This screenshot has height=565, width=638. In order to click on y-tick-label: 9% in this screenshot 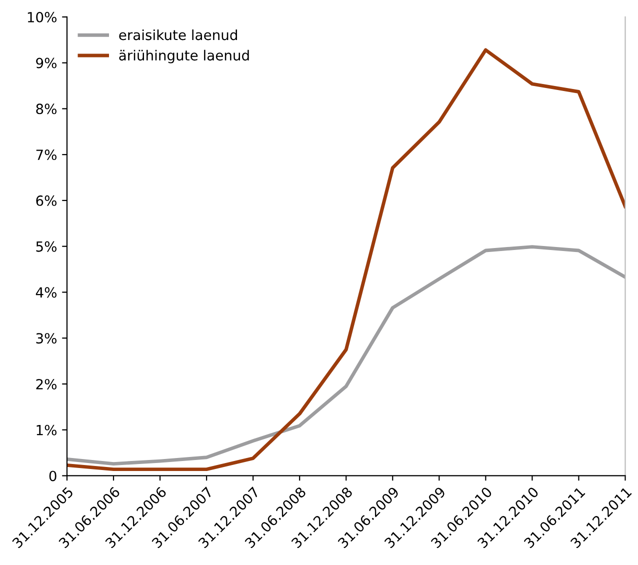, I will do `click(46, 63)`.